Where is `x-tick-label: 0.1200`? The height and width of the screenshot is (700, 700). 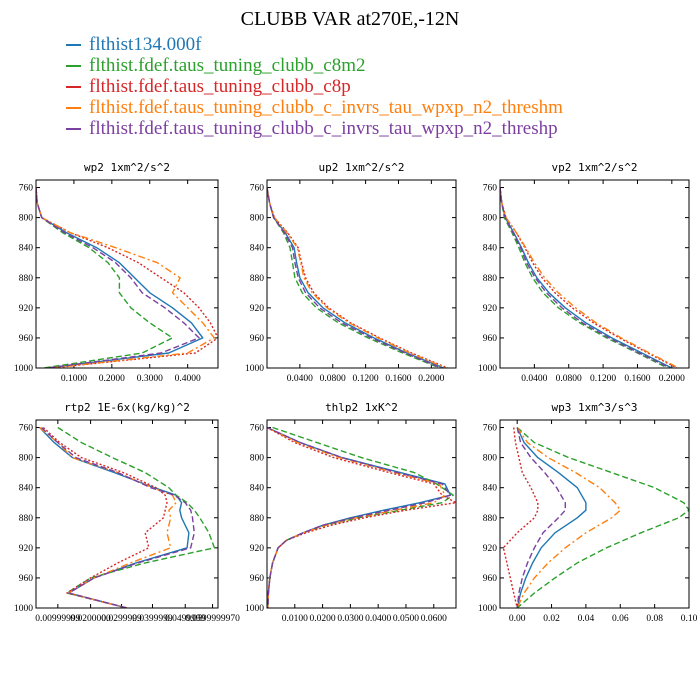
x-tick-label: 0.1200 is located at coordinates (366, 379).